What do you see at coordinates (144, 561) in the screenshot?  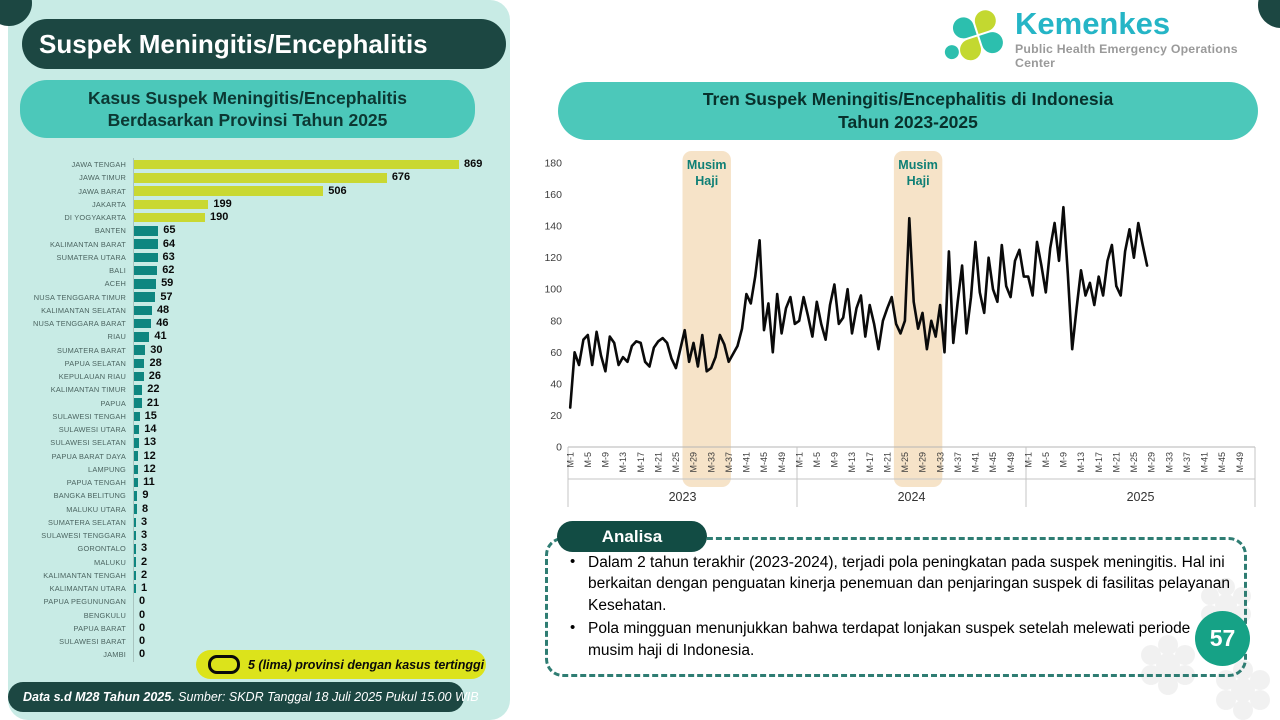 I see `province-value: 2` at bounding box center [144, 561].